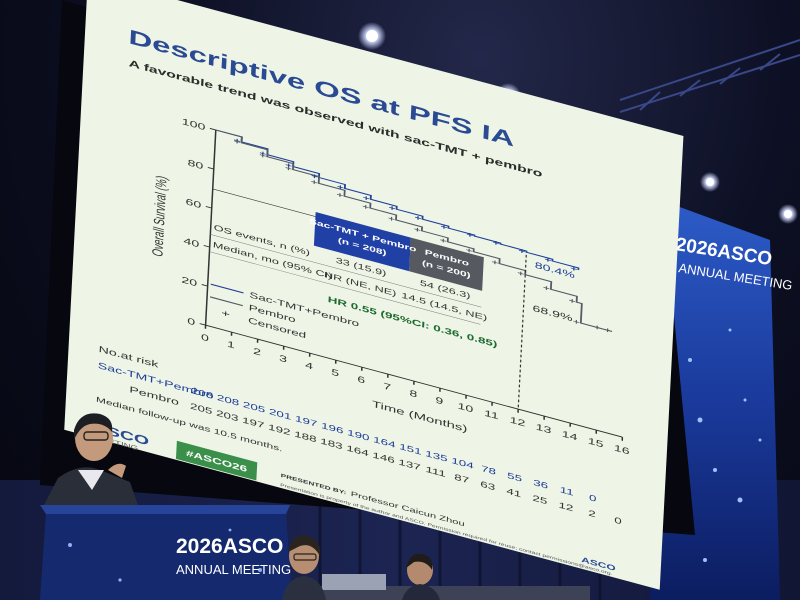 The height and width of the screenshot is (600, 800). I want to click on series-line-sac-tmt-pembro, so click(397, 200).